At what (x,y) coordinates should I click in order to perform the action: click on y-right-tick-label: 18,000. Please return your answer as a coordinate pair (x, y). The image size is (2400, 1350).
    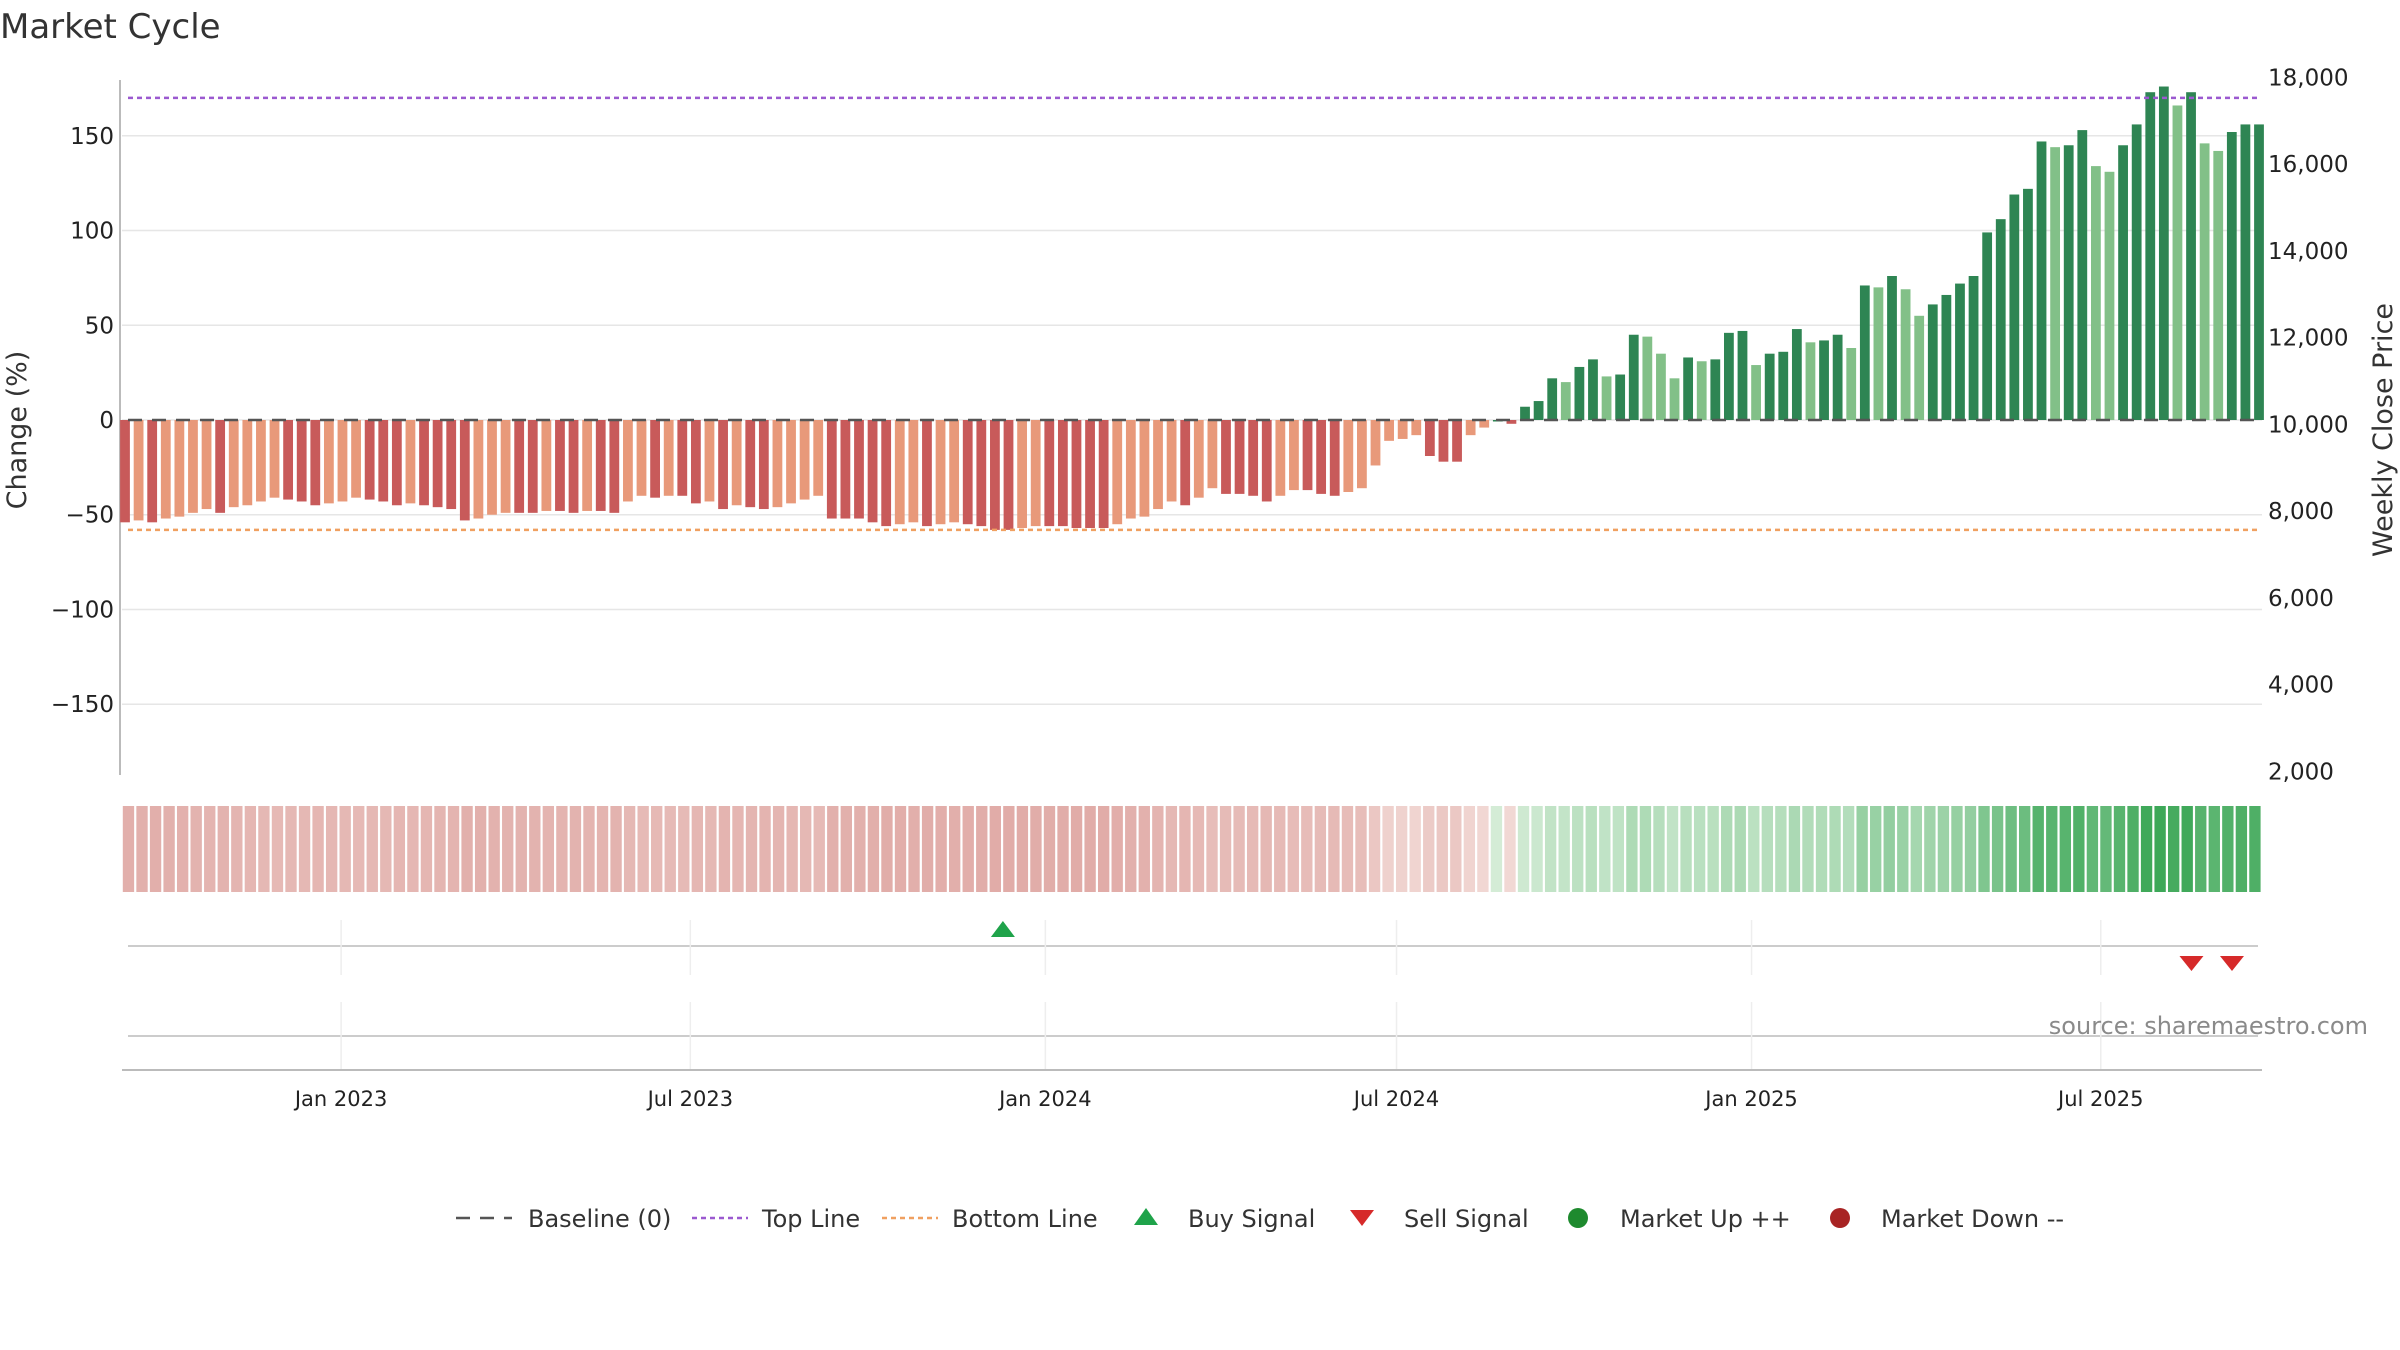
    Looking at the image, I should click on (2308, 78).